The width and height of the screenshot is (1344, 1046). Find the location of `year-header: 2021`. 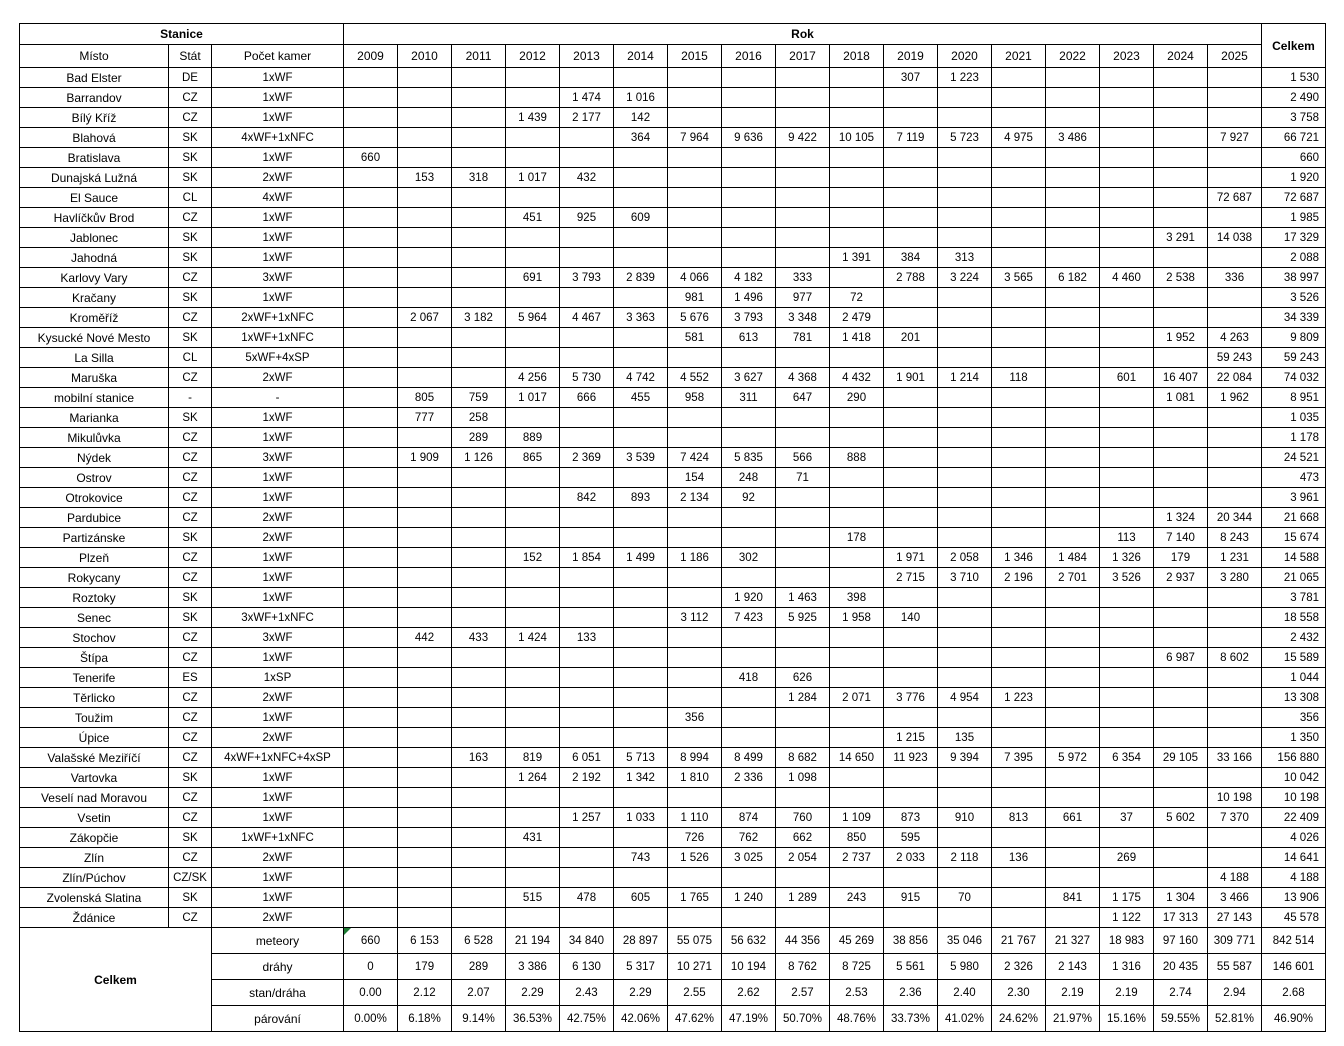

year-header: 2021 is located at coordinates (1018, 56).